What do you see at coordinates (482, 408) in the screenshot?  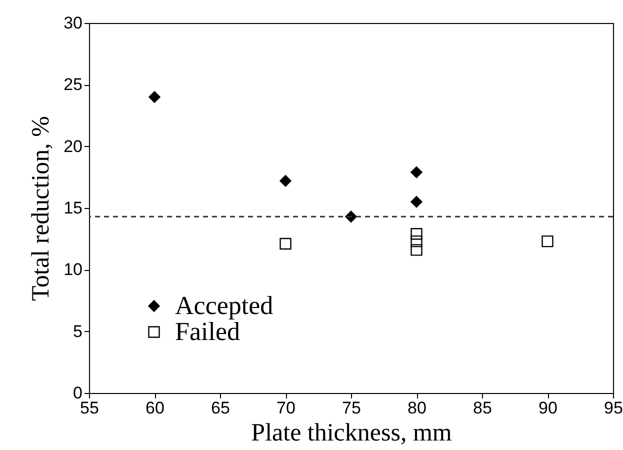 I see `x-tick-label: 85` at bounding box center [482, 408].